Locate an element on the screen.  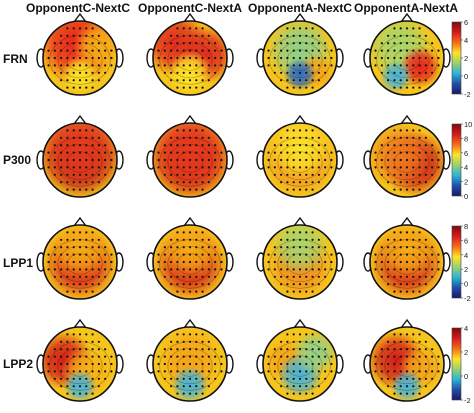
colorbar-tick-label: 4 is located at coordinates (466, 255).